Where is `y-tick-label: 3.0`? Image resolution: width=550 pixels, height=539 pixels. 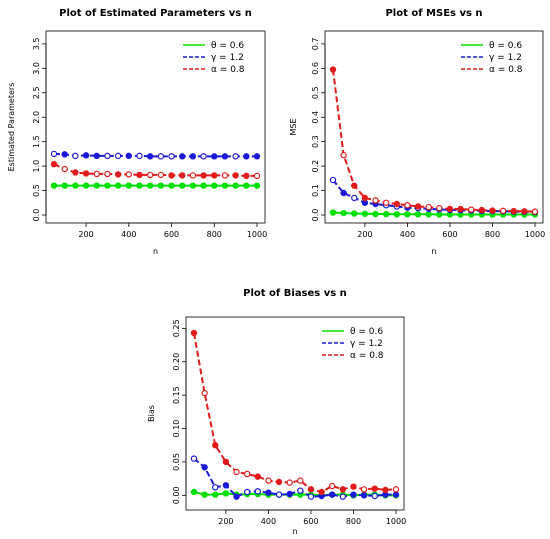
y-tick-label: 3.0 is located at coordinates (36, 68).